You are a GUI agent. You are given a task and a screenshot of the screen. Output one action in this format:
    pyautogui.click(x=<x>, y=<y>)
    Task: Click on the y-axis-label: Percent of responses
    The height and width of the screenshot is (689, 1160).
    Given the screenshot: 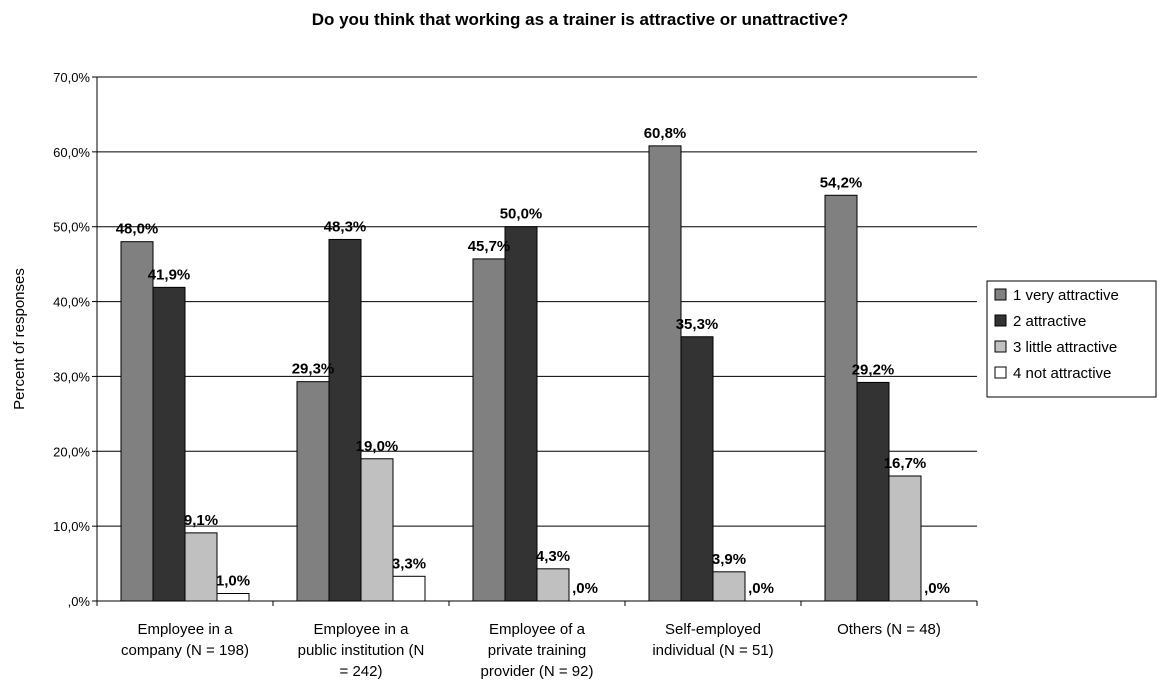 What is the action you would take?
    pyautogui.click(x=19, y=339)
    